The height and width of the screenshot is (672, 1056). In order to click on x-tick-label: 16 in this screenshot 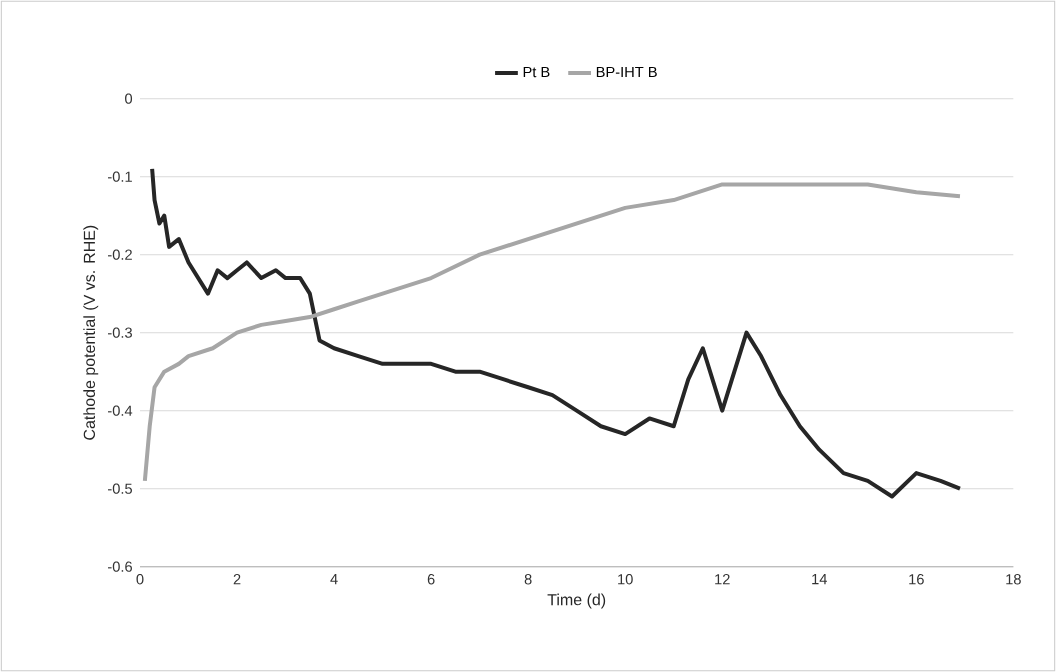, I will do `click(916, 579)`.